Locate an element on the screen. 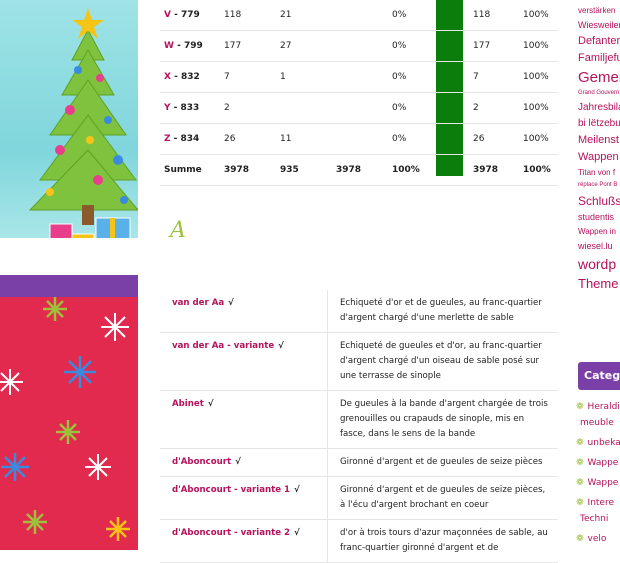  row-label: W - 799 is located at coordinates (190, 46).